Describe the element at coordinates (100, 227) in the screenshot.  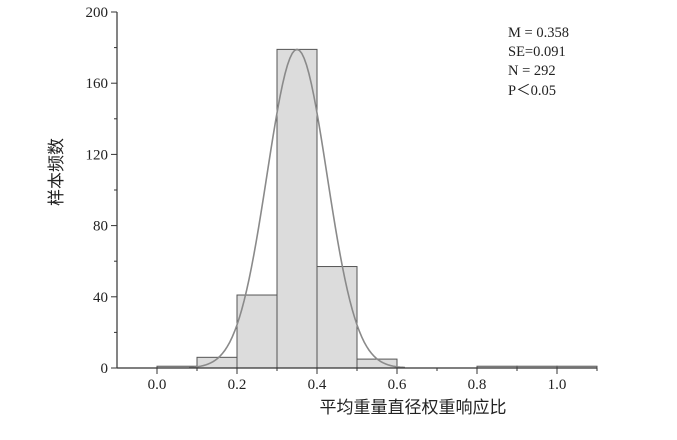
I see `y-tick-label: 80` at that location.